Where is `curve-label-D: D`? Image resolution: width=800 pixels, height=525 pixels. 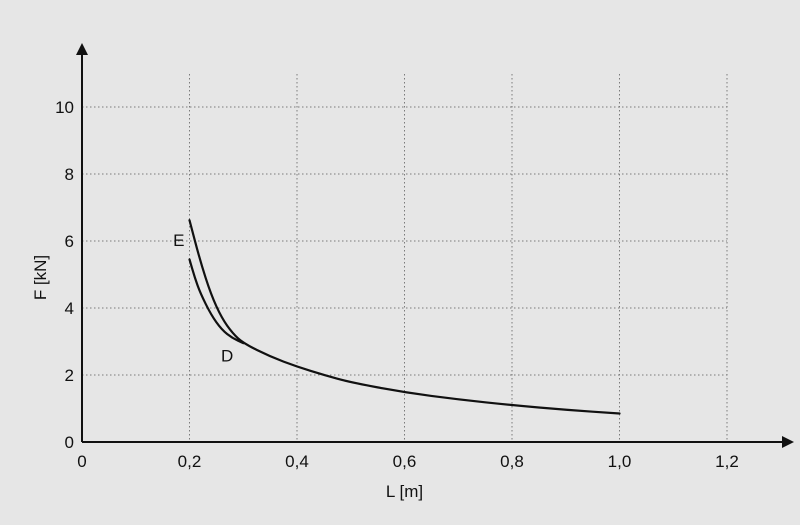
curve-label-D: D is located at coordinates (227, 356).